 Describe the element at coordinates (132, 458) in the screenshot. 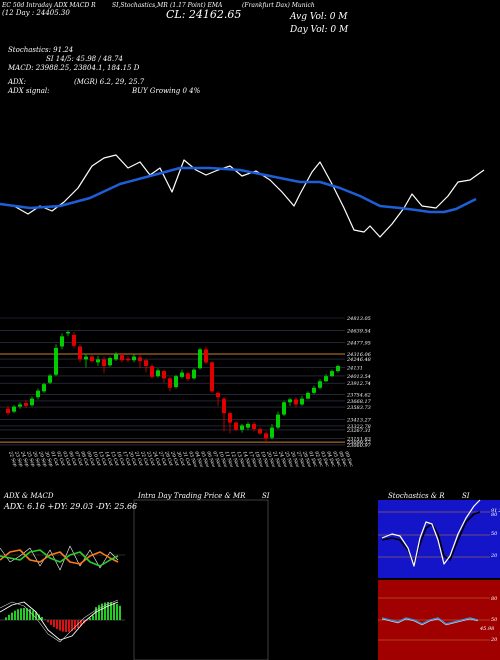

I see `date-tick-label: 20 Oct` at that location.